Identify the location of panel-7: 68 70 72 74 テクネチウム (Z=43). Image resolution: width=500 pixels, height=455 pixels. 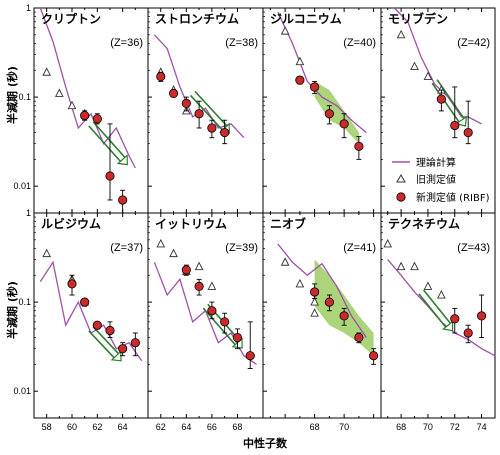
(438, 322).